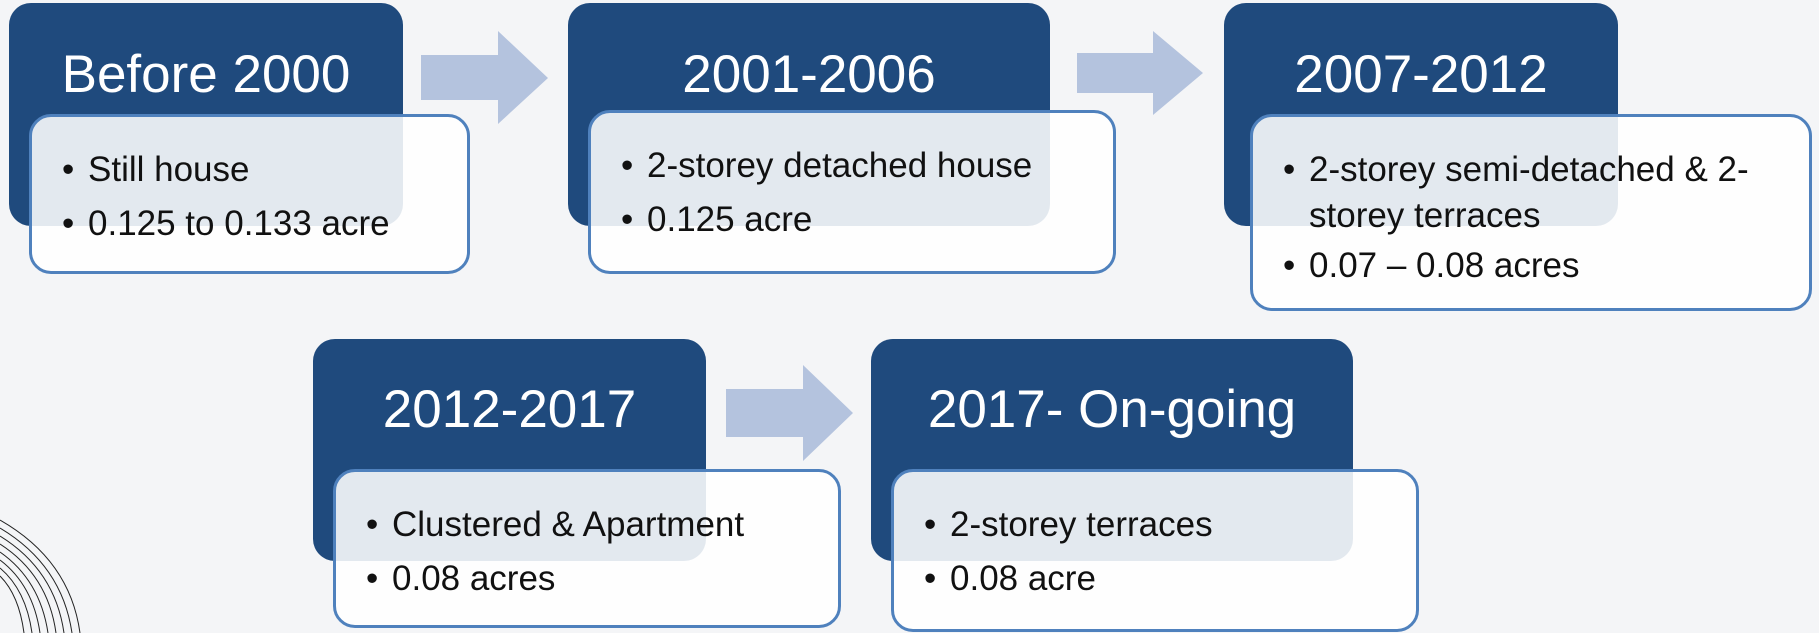  What do you see at coordinates (40, 576) in the screenshot?
I see `decor-lines` at bounding box center [40, 576].